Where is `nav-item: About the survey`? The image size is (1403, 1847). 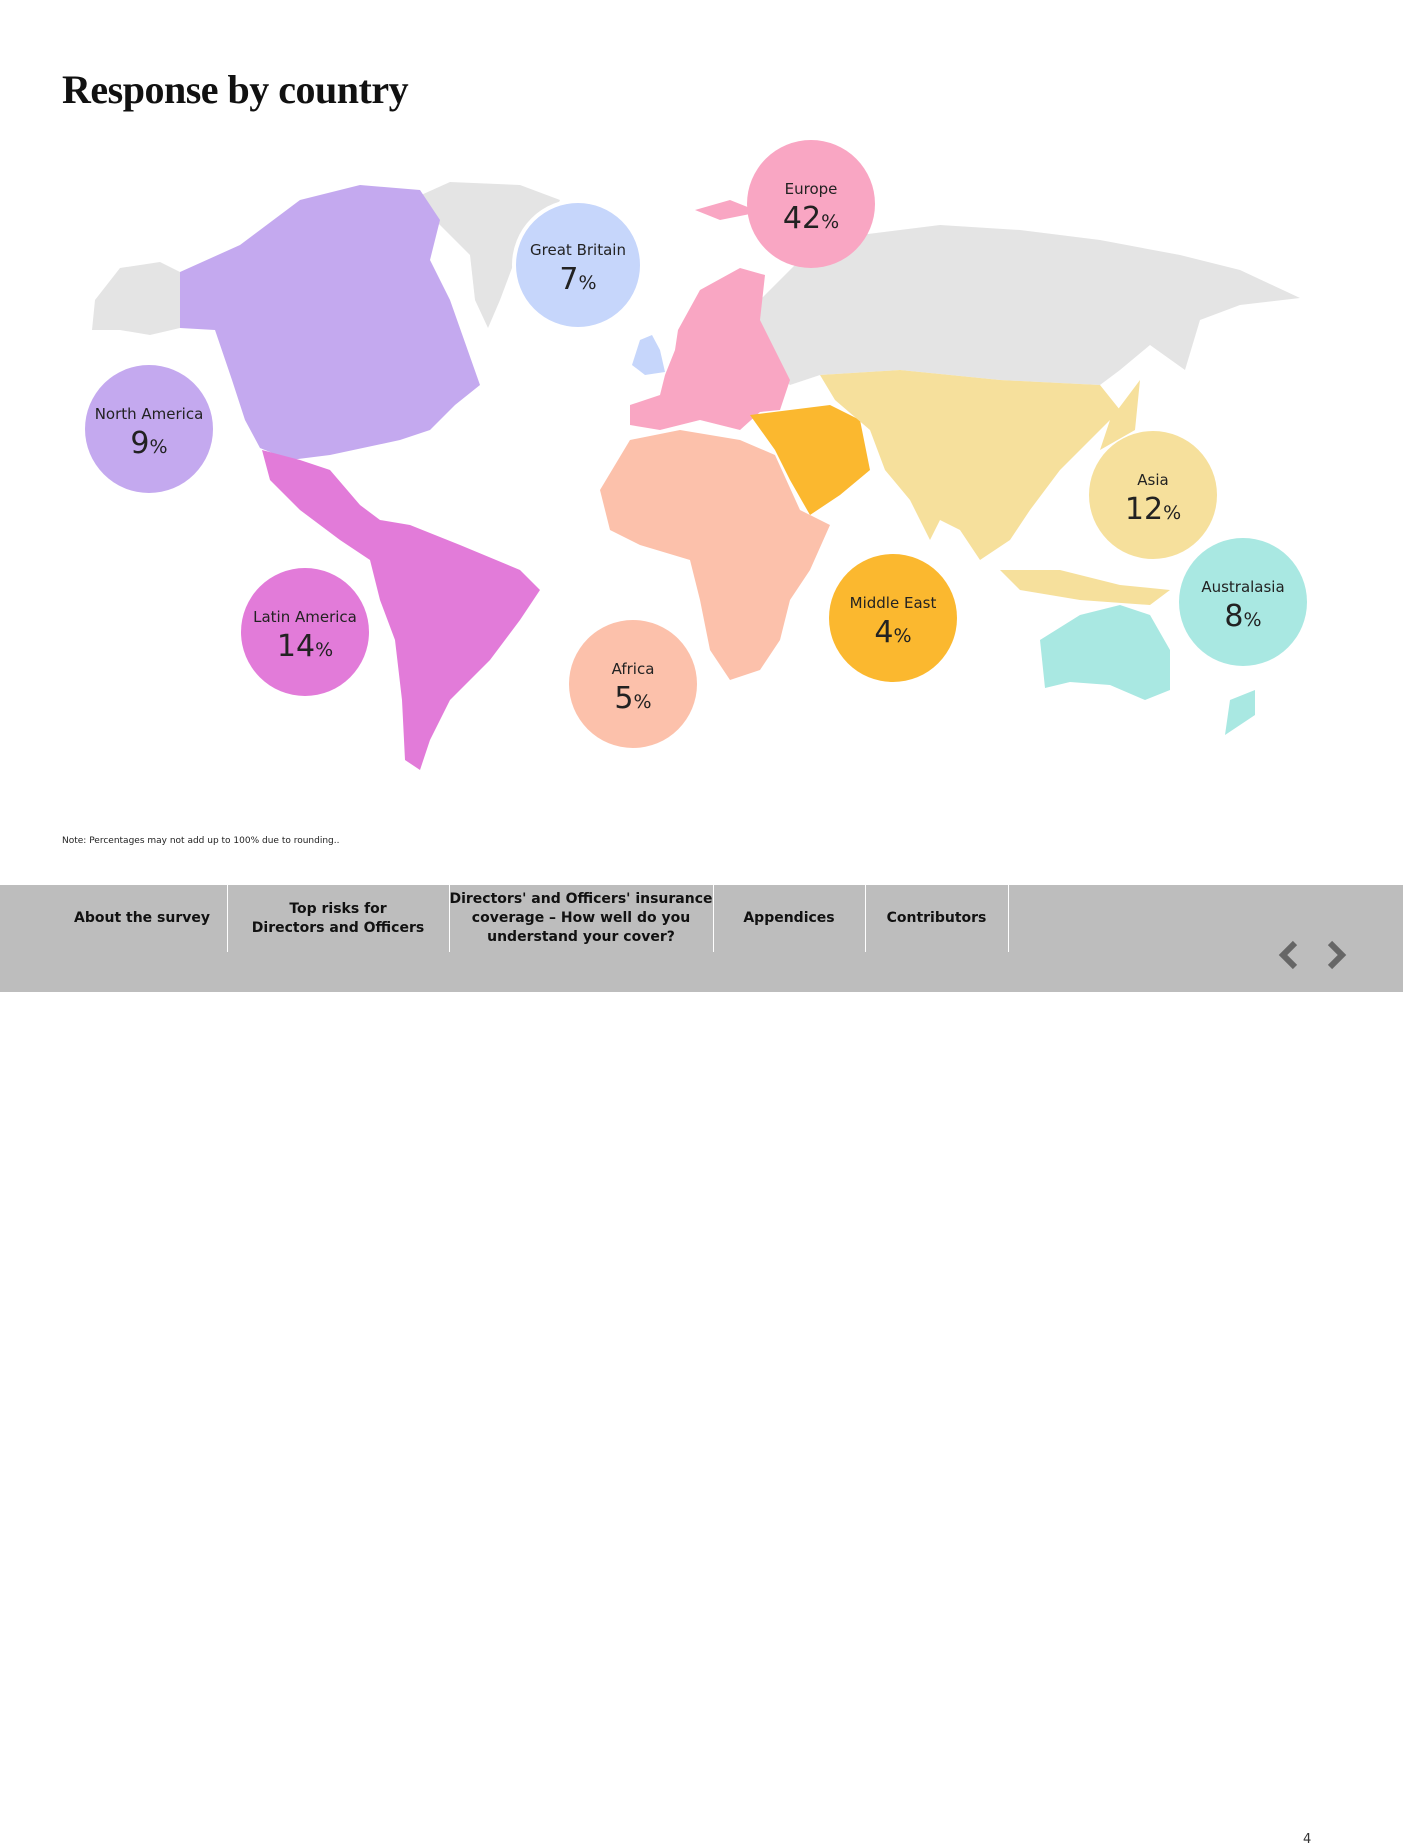
nav-item: About the survey is located at coordinates (142, 918).